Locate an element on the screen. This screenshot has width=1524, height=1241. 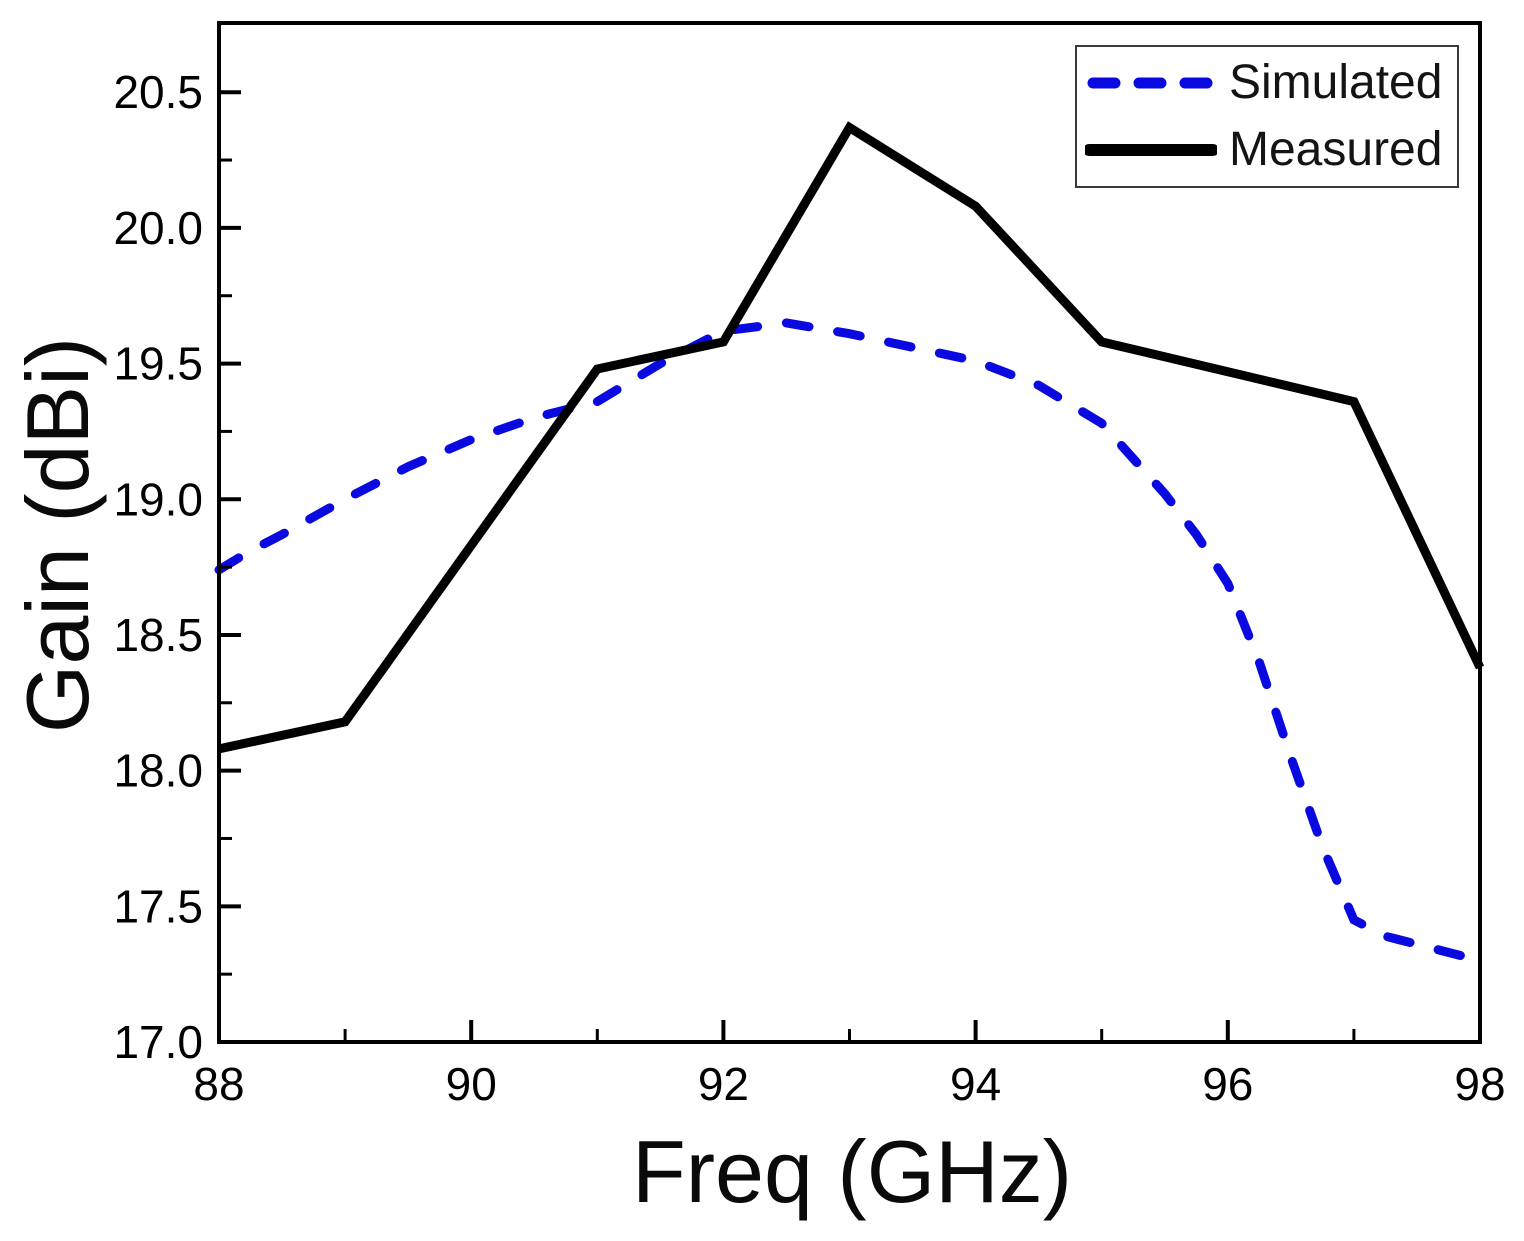
legend-label-simulated: Simulated is located at coordinates (1336, 83).